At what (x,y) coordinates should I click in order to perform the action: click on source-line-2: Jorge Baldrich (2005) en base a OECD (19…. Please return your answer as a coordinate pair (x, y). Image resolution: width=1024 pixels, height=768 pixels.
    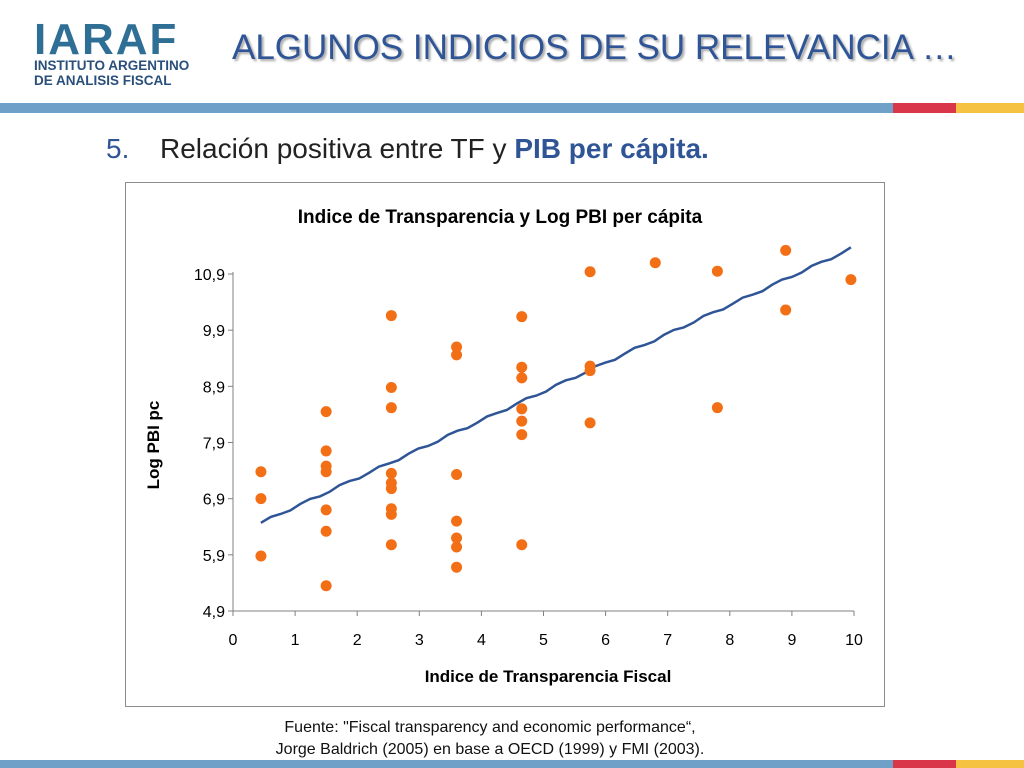
    Looking at the image, I should click on (490, 749).